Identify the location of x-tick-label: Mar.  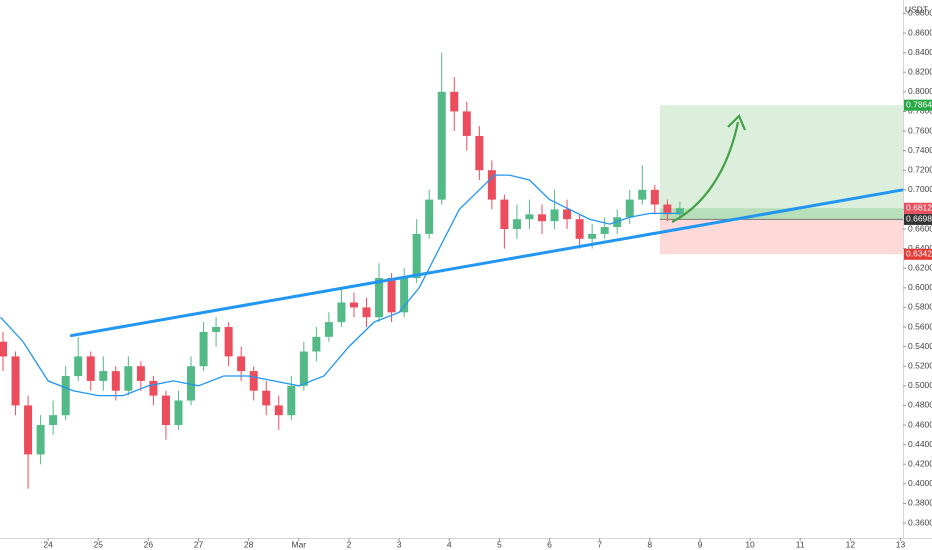
(299, 544).